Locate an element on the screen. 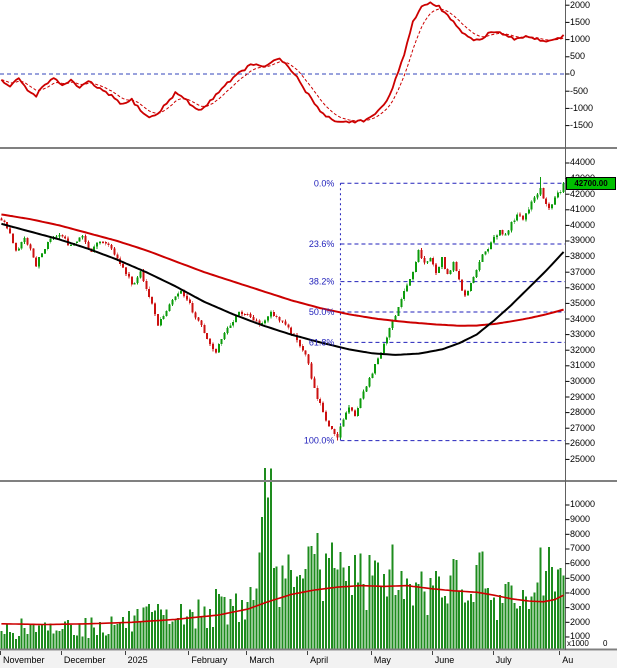  axis-tick-label: 42000 is located at coordinates (583, 193).